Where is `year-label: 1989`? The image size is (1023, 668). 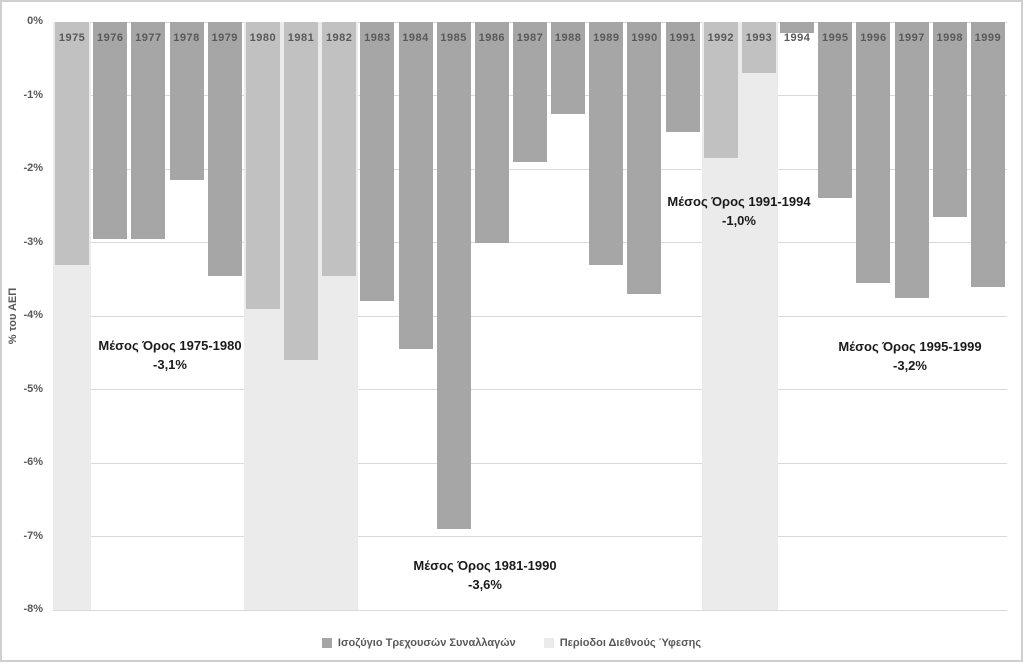 year-label: 1989 is located at coordinates (606, 38).